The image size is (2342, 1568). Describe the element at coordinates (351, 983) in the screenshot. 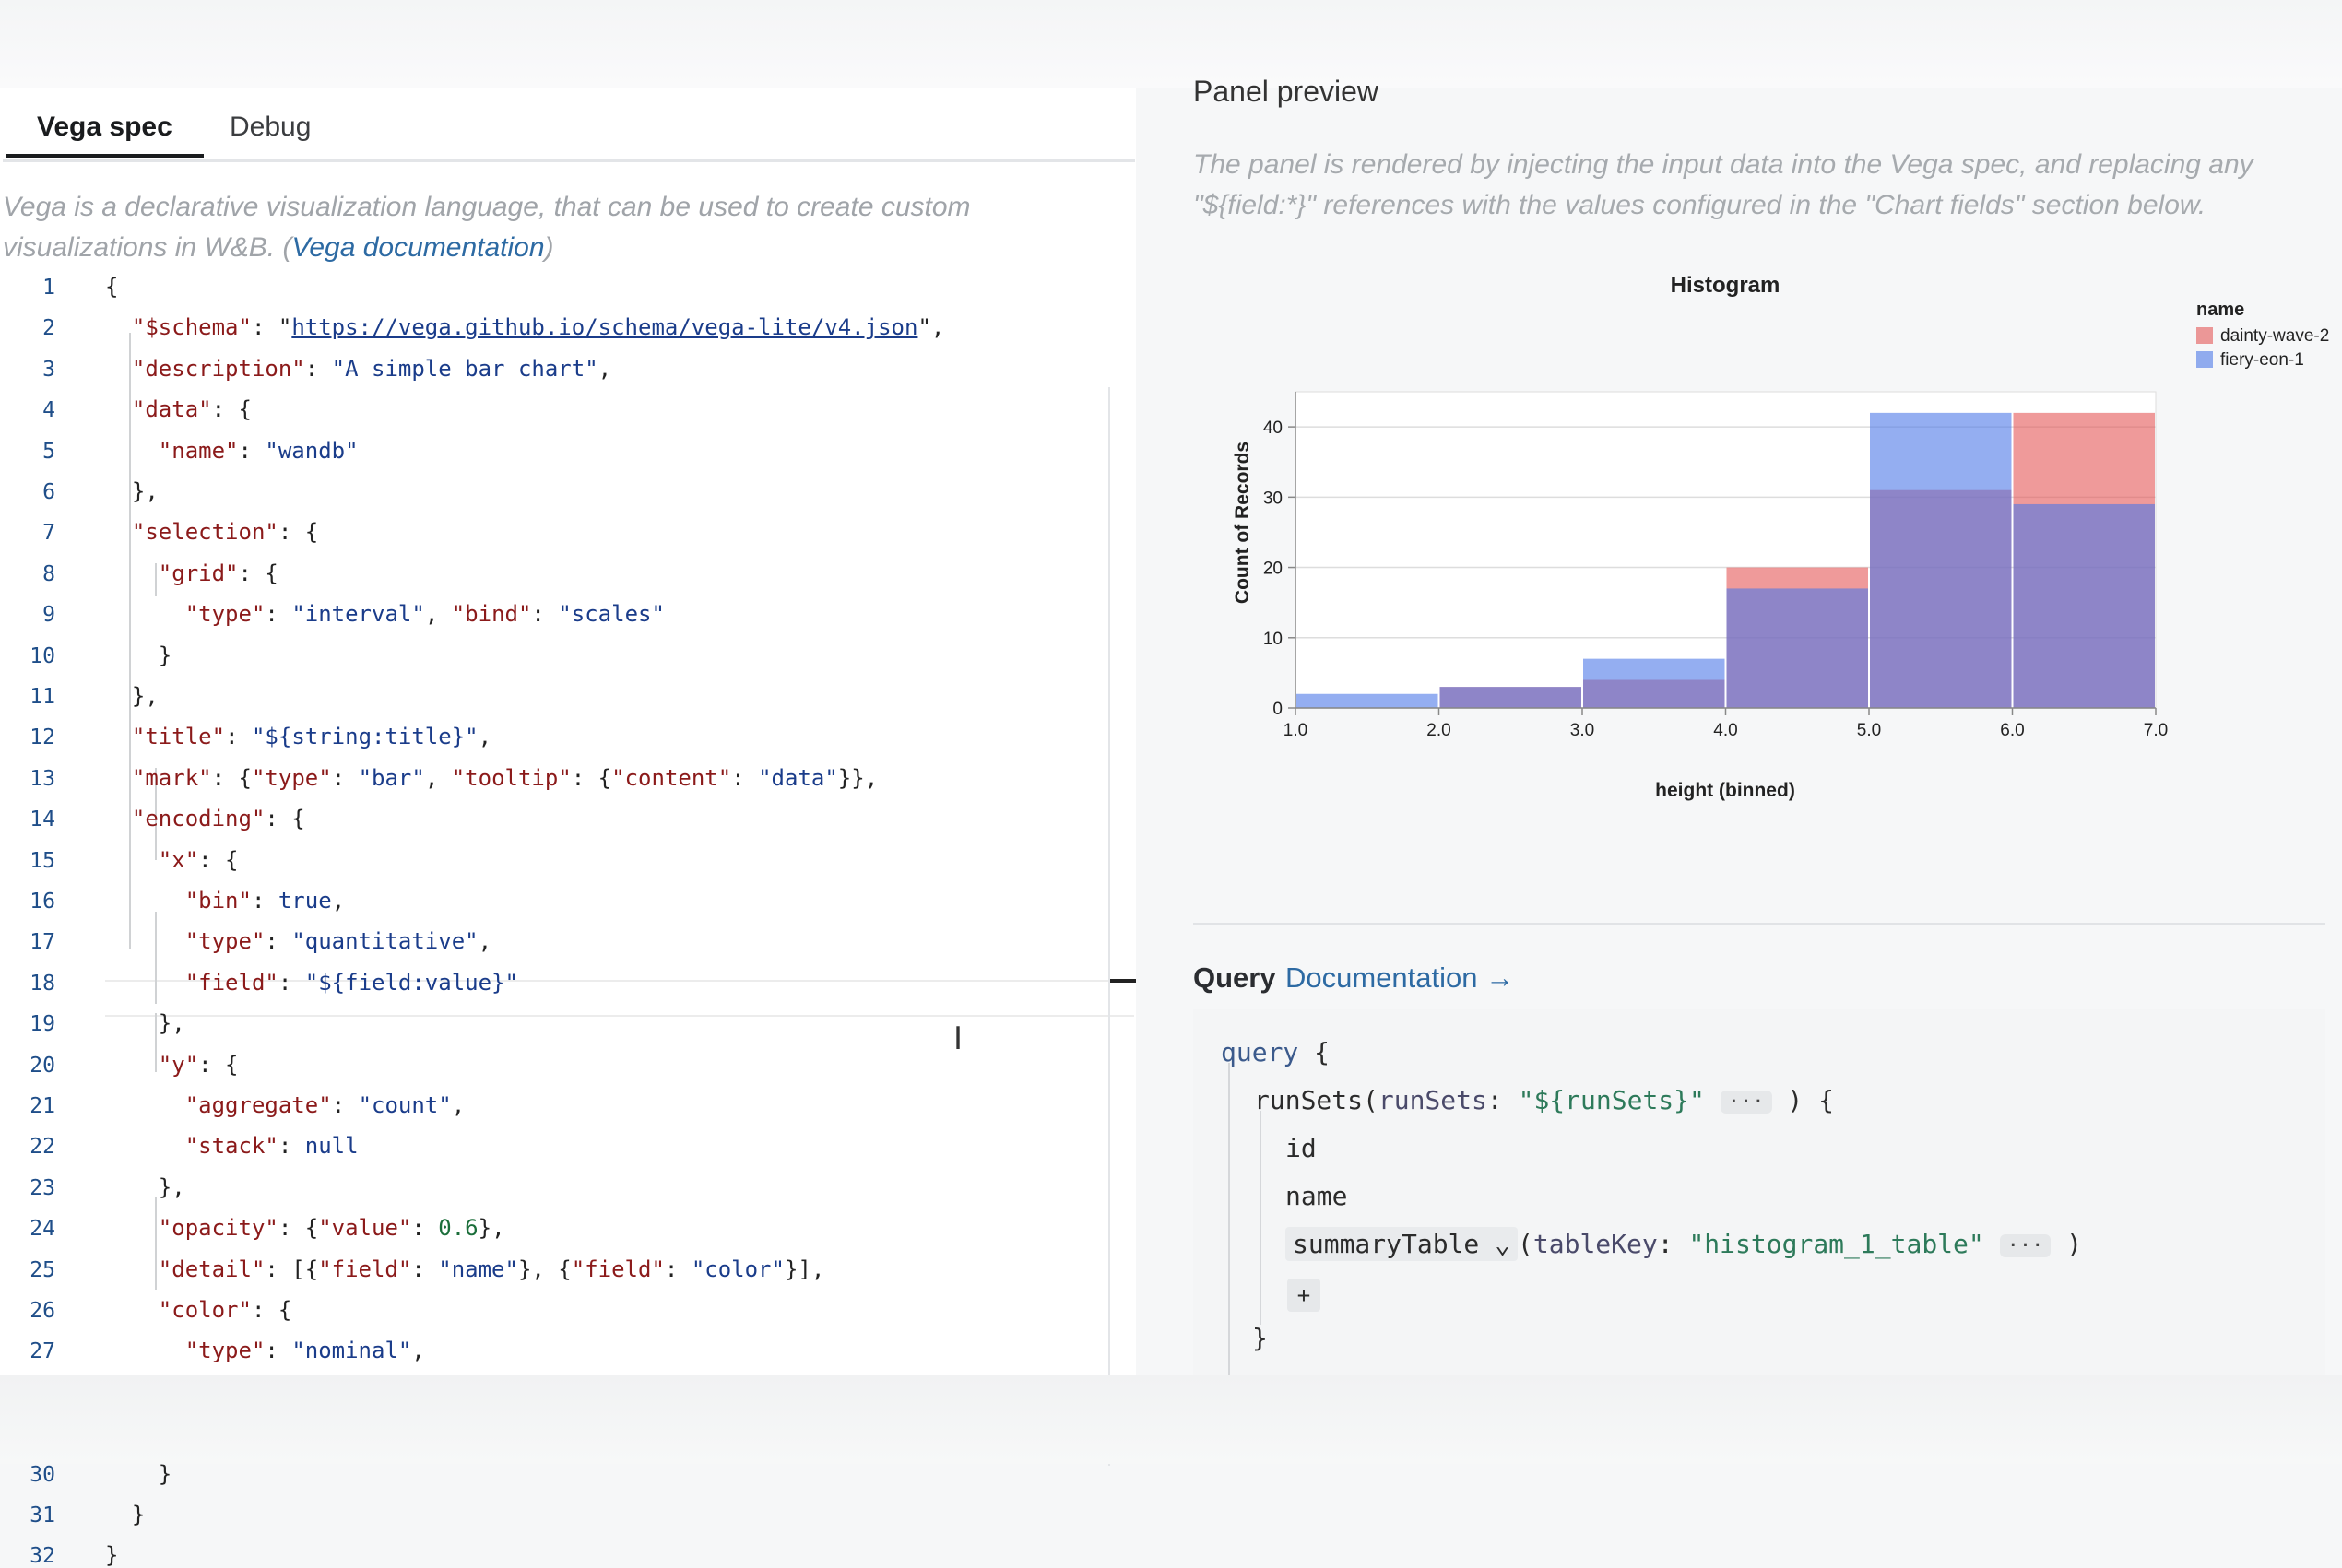

I see `code-line: "field": "${field:value}"` at that location.